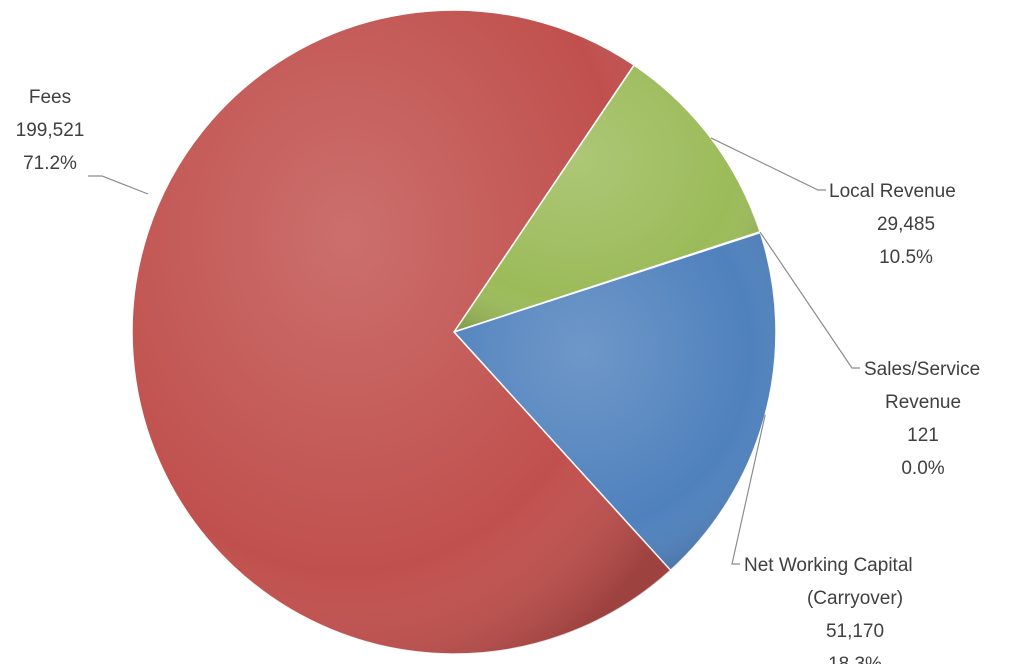 This screenshot has height=669, width=1013. Describe the element at coordinates (855, 631) in the screenshot. I see `data-label-value-net-working-capital-carryover: 51,170` at that location.